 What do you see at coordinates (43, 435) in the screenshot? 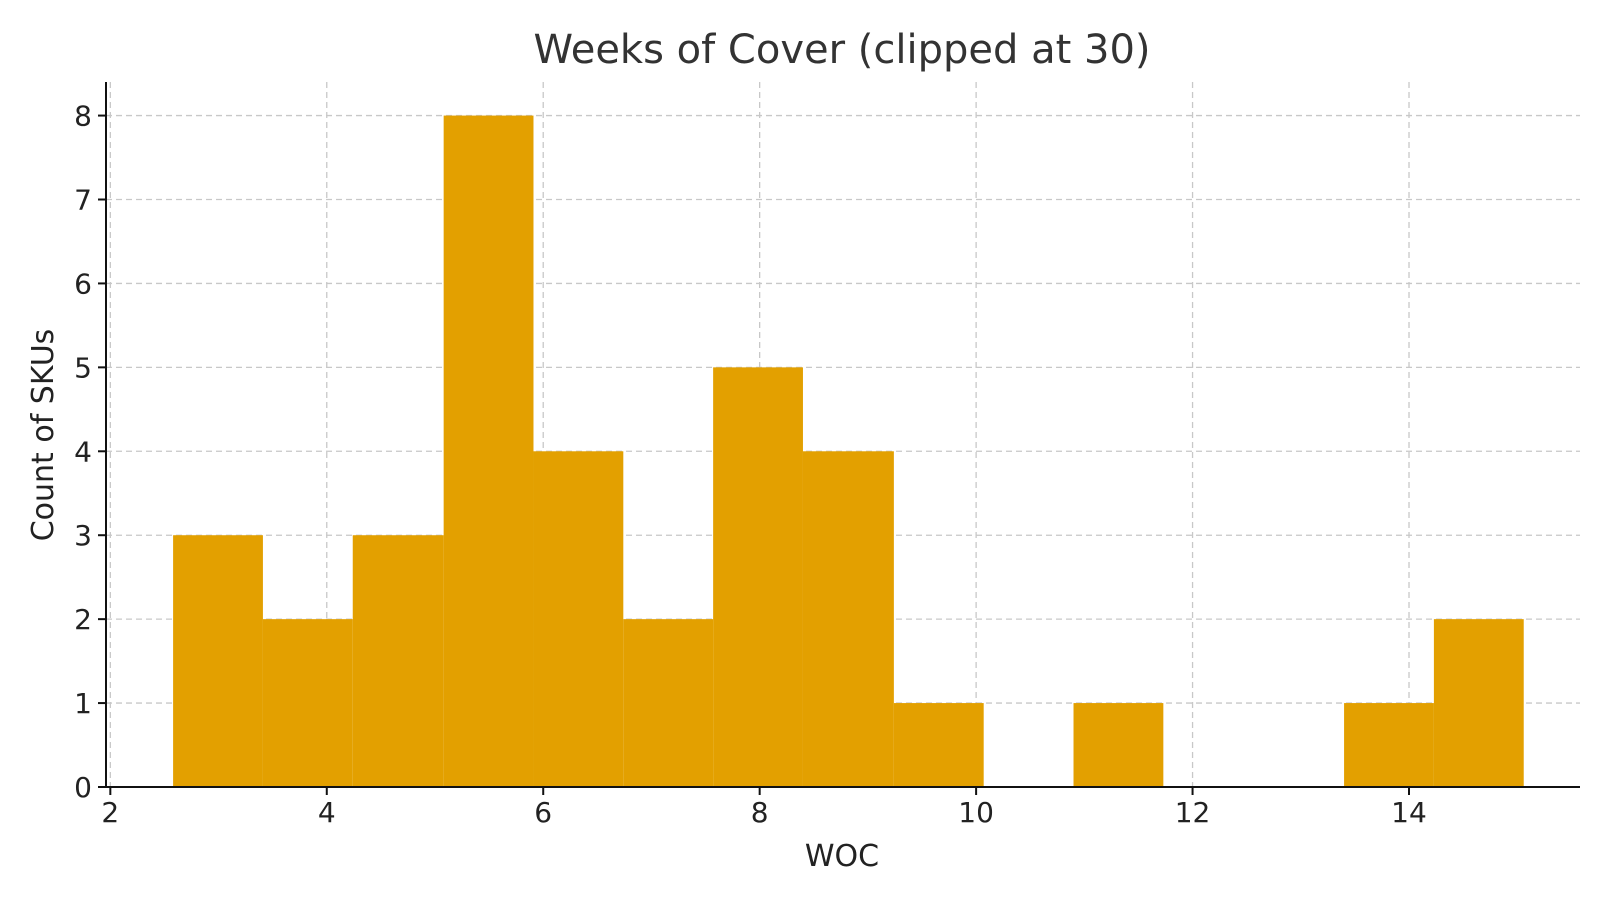
I see `y-axis-label: Count of SKUs` at bounding box center [43, 435].